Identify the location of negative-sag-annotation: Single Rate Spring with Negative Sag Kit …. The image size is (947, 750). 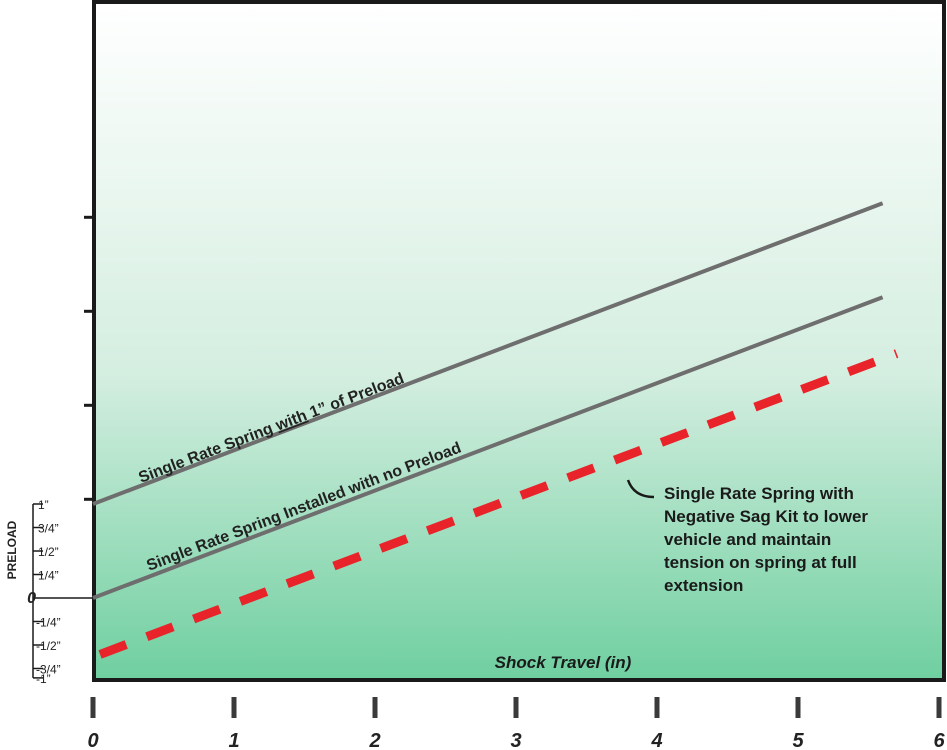
(766, 539).